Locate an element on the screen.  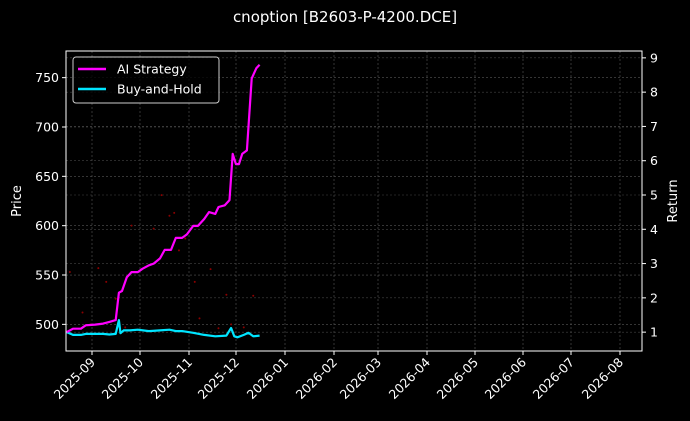
x-tick-label: 2025-11 is located at coordinates (172, 379).